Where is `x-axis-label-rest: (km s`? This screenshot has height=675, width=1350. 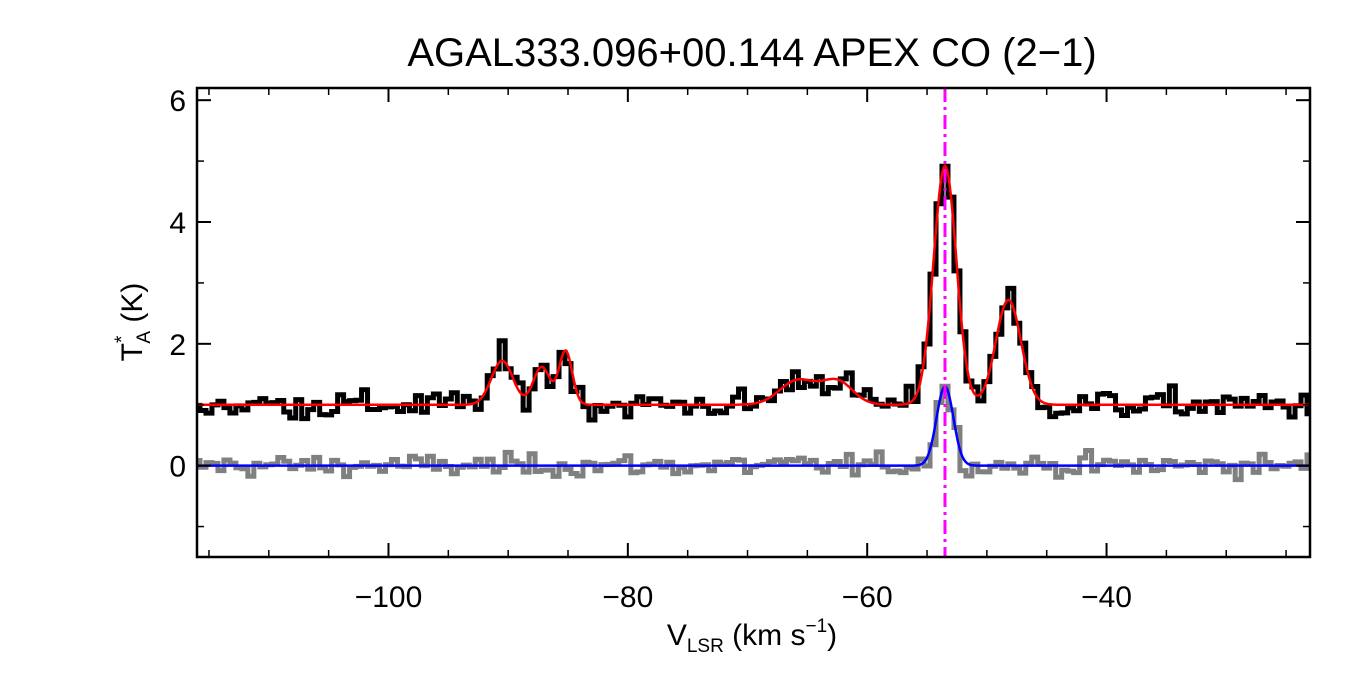
x-axis-label-rest: (km s is located at coordinates (765, 635).